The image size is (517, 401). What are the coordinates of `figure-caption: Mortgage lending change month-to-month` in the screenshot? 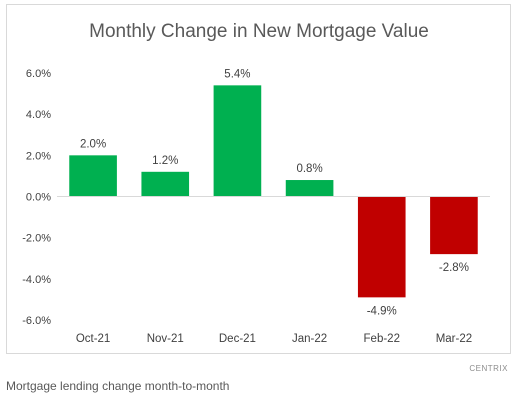 It's located at (118, 386).